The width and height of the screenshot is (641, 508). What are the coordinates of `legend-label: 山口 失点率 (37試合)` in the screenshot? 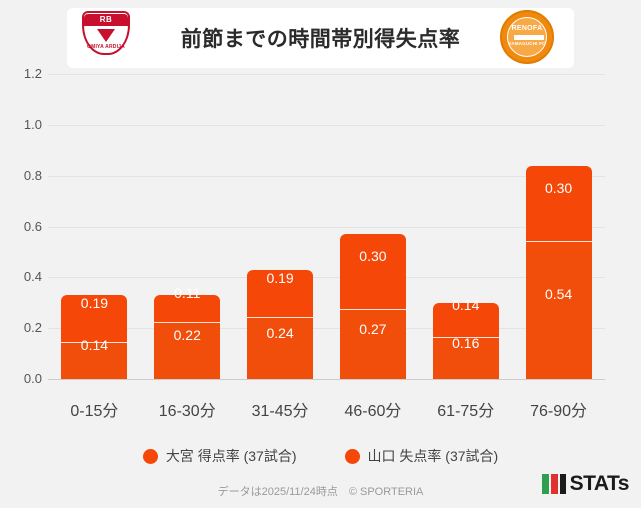 It's located at (433, 456).